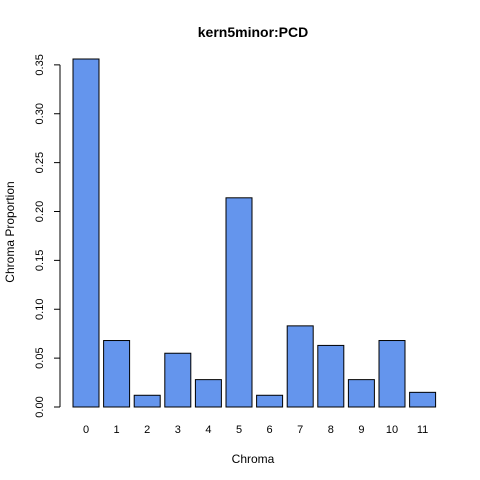 This screenshot has width=480, height=480. What do you see at coordinates (253, 459) in the screenshot?
I see `x-axis-label: Chroma` at bounding box center [253, 459].